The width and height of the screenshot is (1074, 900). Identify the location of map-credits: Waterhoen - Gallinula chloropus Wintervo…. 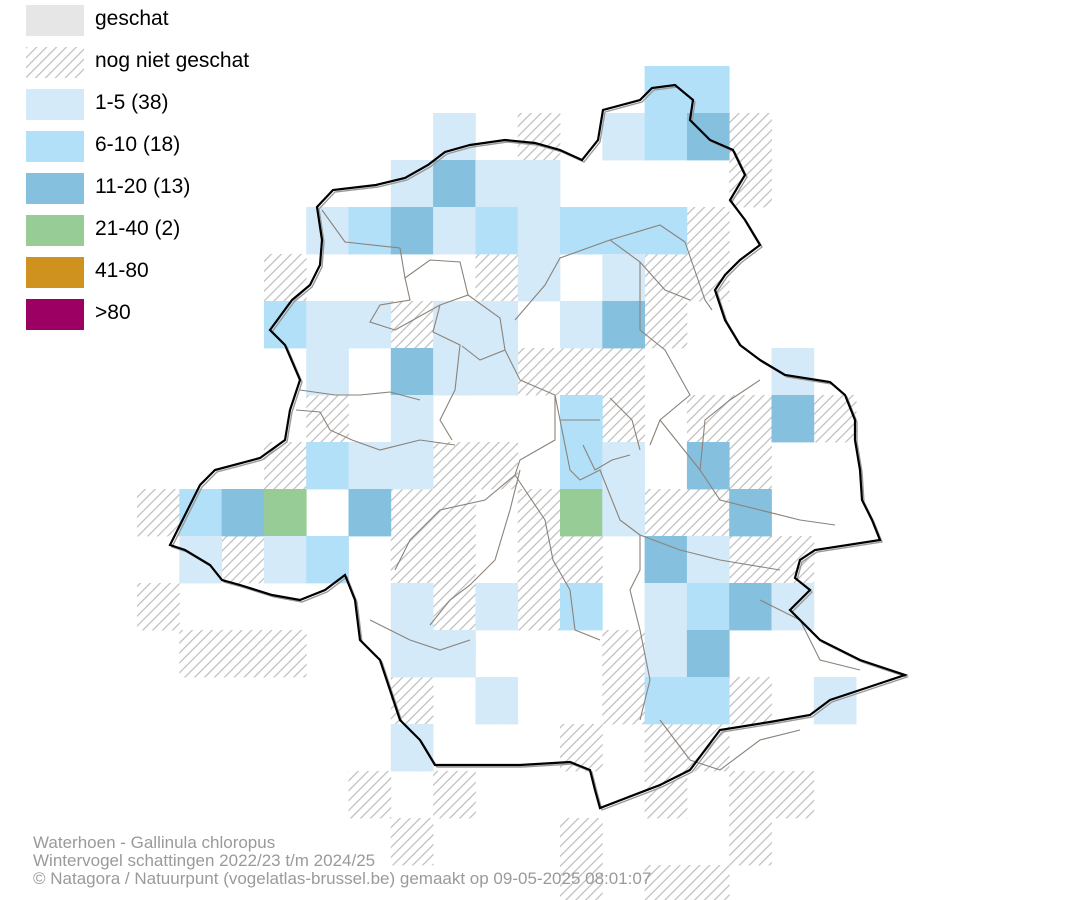
(342, 861).